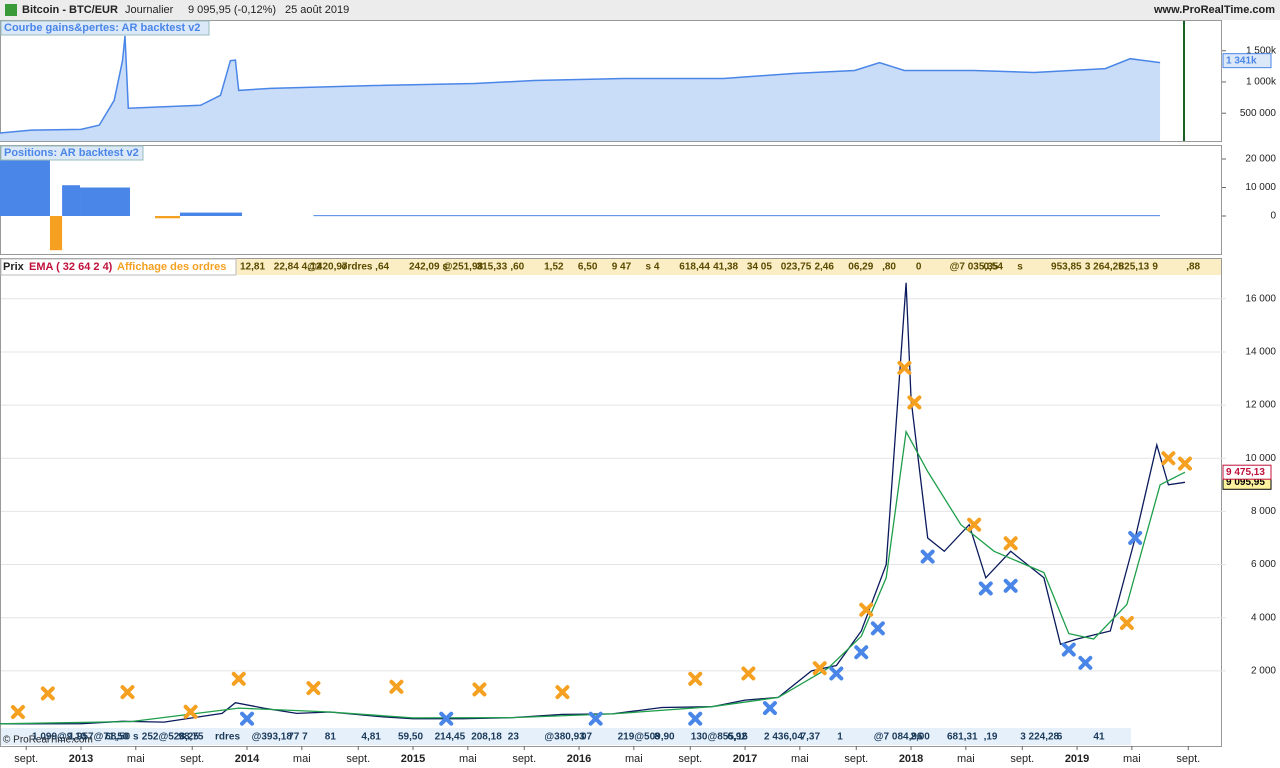 Image resolution: width=1280 pixels, height=768 pixels. I want to click on y-tick-label: 12 000, so click(1260, 405).